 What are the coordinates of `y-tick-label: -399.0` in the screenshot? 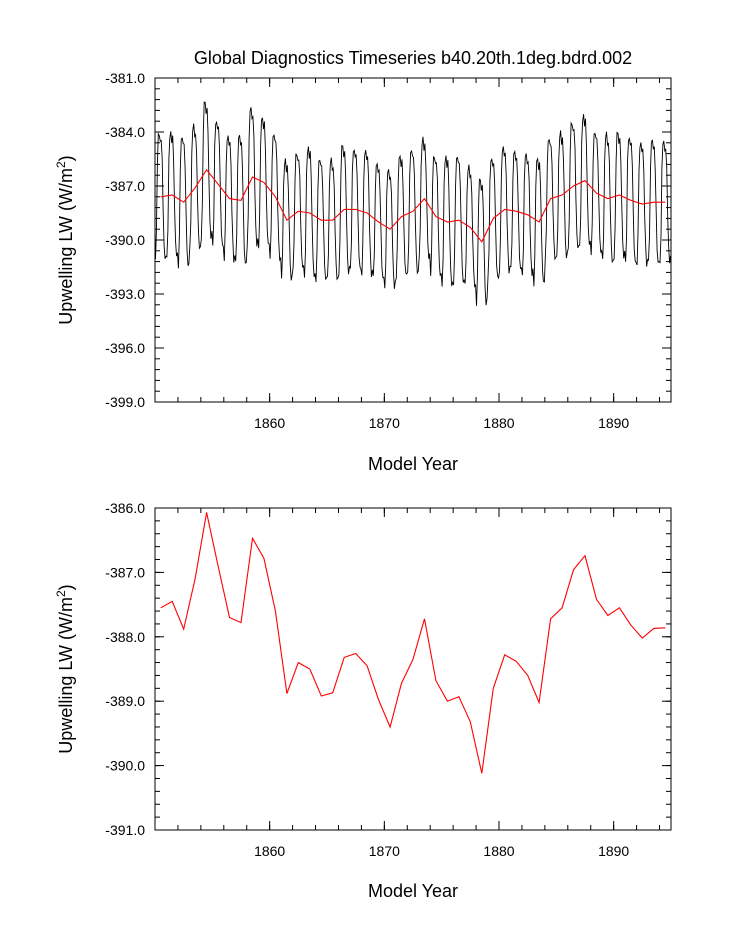 It's located at (125, 402).